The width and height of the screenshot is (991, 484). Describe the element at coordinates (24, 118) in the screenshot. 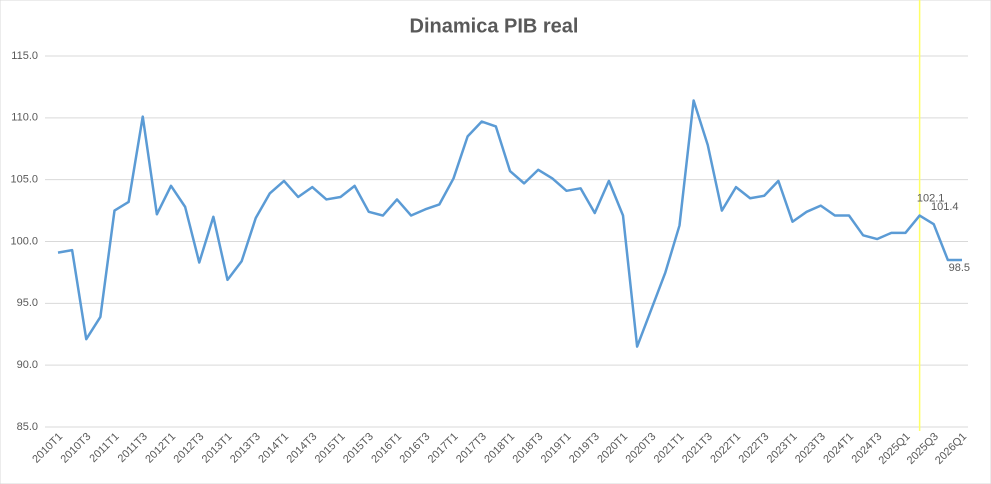

I see `y-tick-label: 110.0` at that location.